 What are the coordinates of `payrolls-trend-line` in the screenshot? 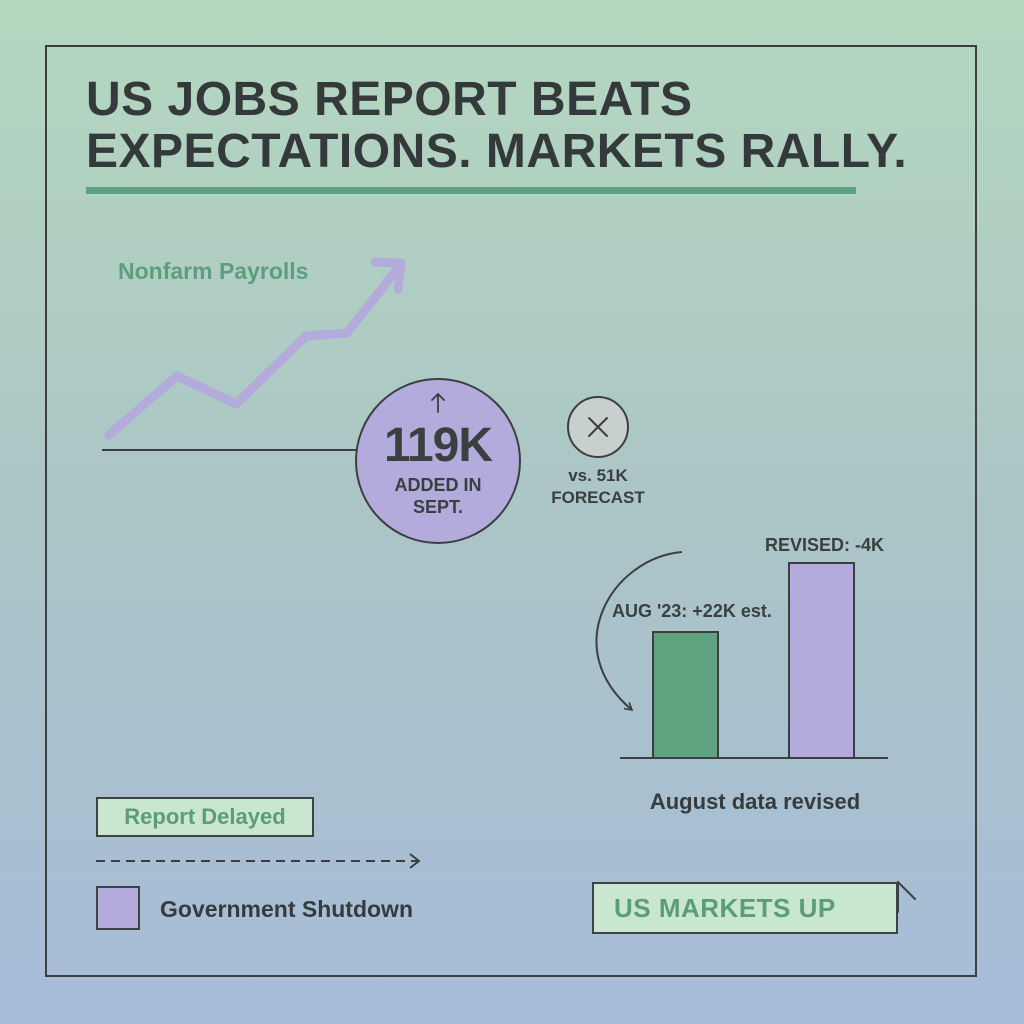 It's located at (253, 351).